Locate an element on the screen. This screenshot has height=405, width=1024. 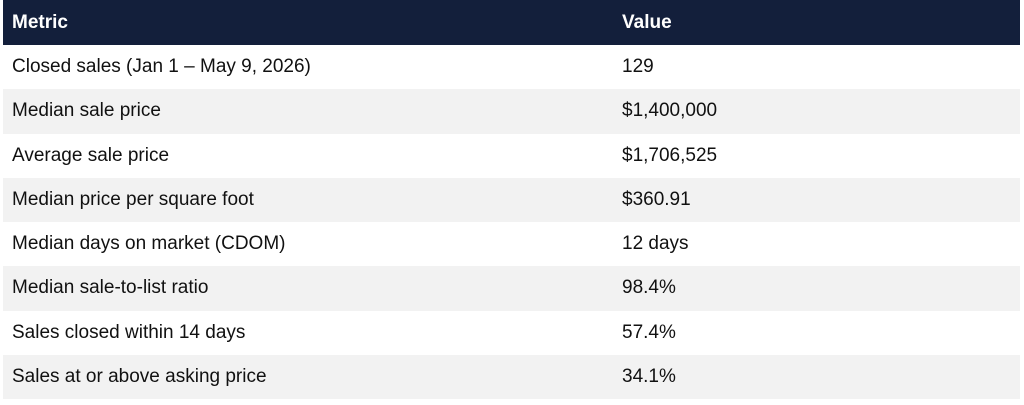
table-row: Median sale price $1,400,000 is located at coordinates (511, 111).